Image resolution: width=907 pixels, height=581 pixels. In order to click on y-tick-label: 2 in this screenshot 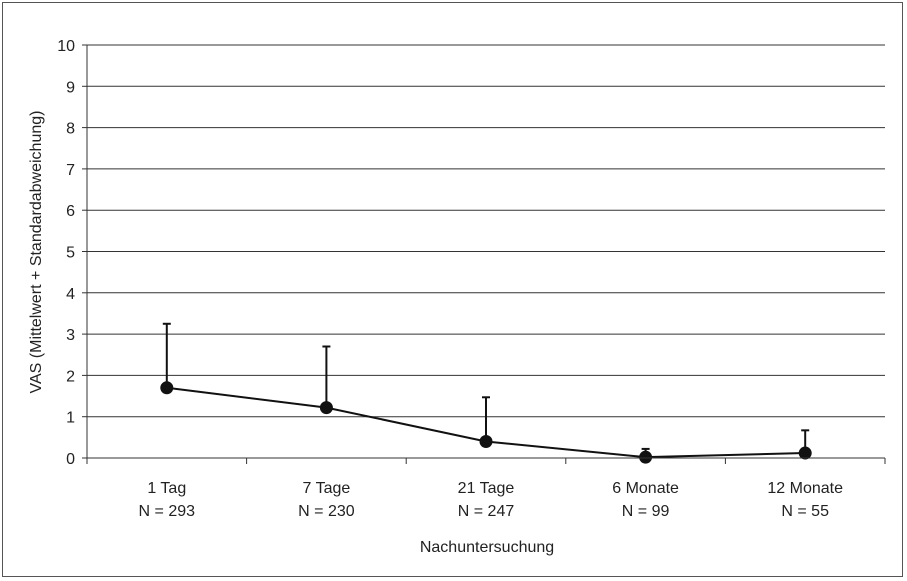, I will do `click(70, 376)`.